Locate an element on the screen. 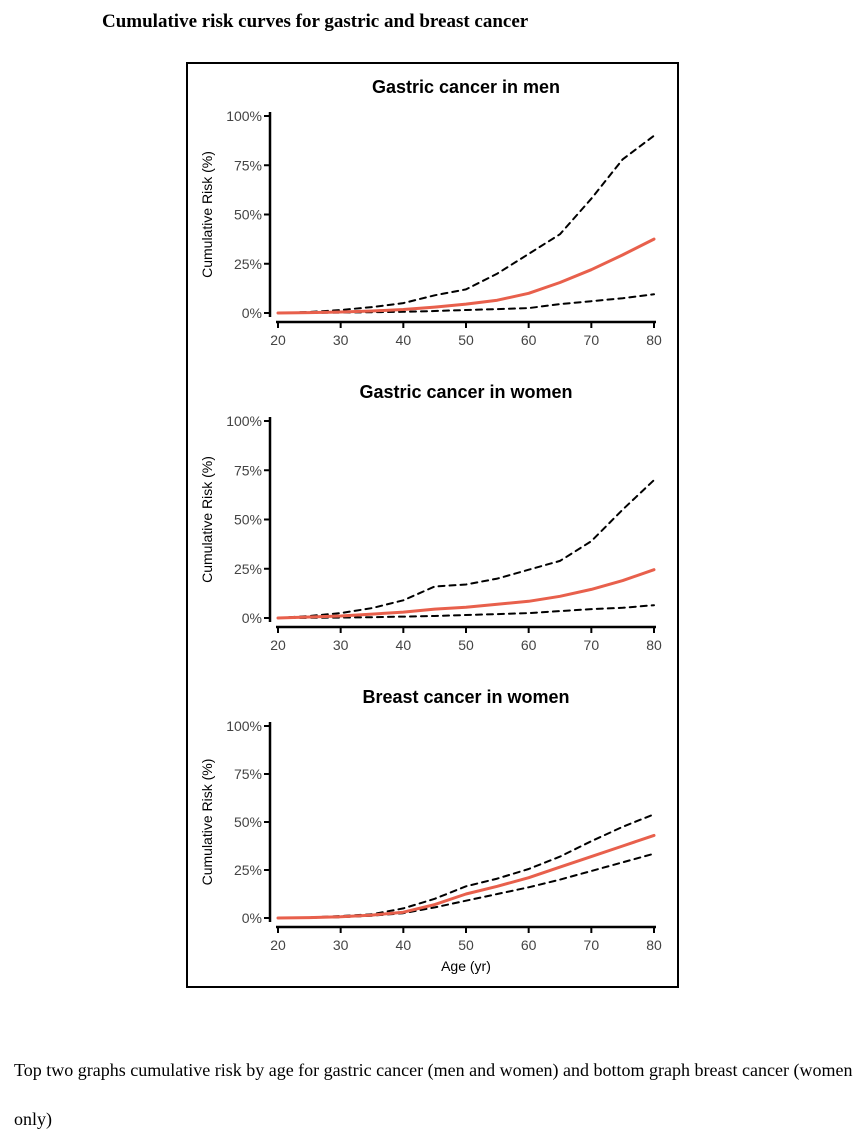 The height and width of the screenshot is (1144, 865). chart-title: Breast cancer in women is located at coordinates (465, 697).